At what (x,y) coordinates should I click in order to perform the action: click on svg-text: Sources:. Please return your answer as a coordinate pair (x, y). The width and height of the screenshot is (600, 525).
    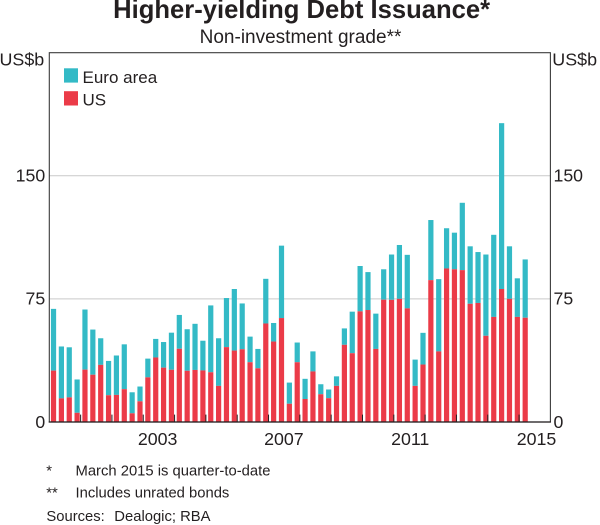
    Looking at the image, I should click on (75, 517).